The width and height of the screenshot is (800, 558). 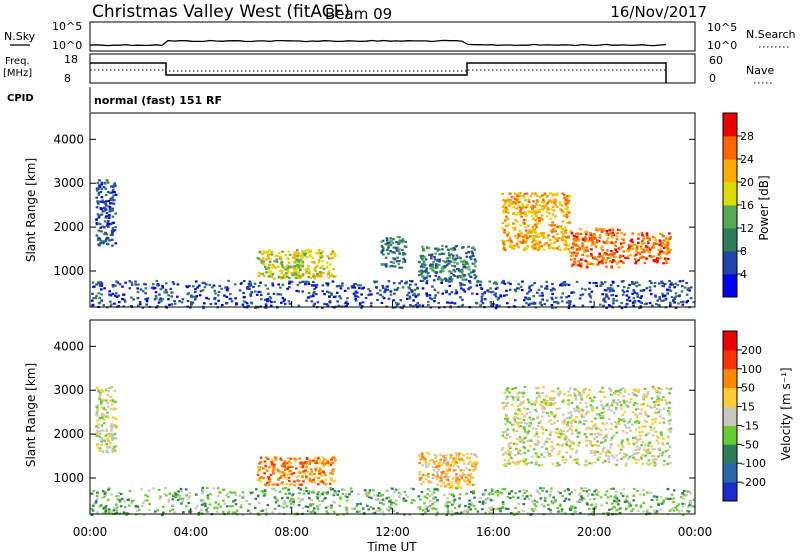 I want to click on power-scatter-point-1967, so click(x=511, y=240).